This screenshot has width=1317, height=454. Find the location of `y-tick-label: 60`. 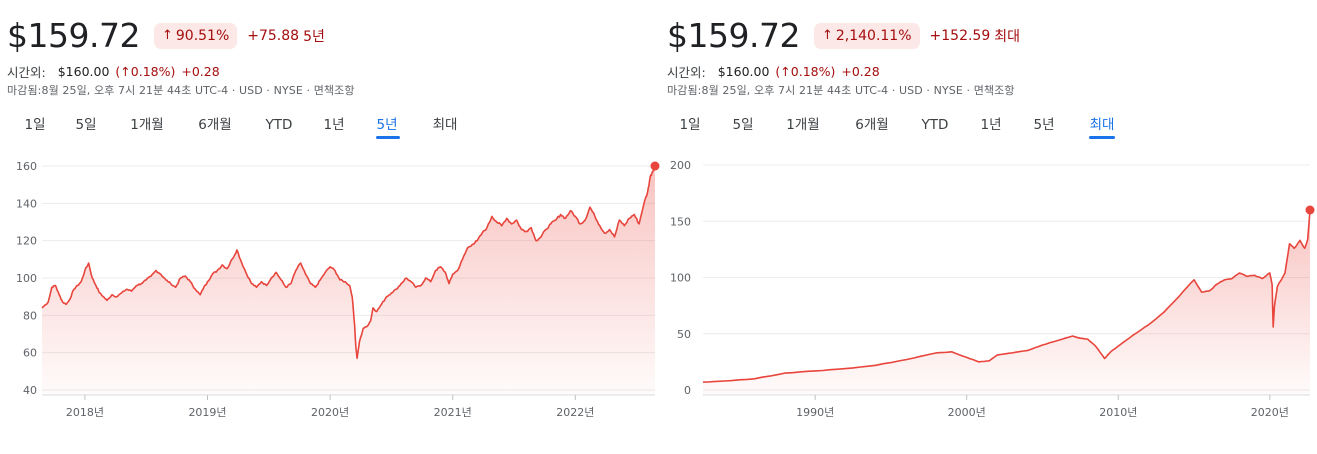

y-tick-label: 60 is located at coordinates (30, 353).